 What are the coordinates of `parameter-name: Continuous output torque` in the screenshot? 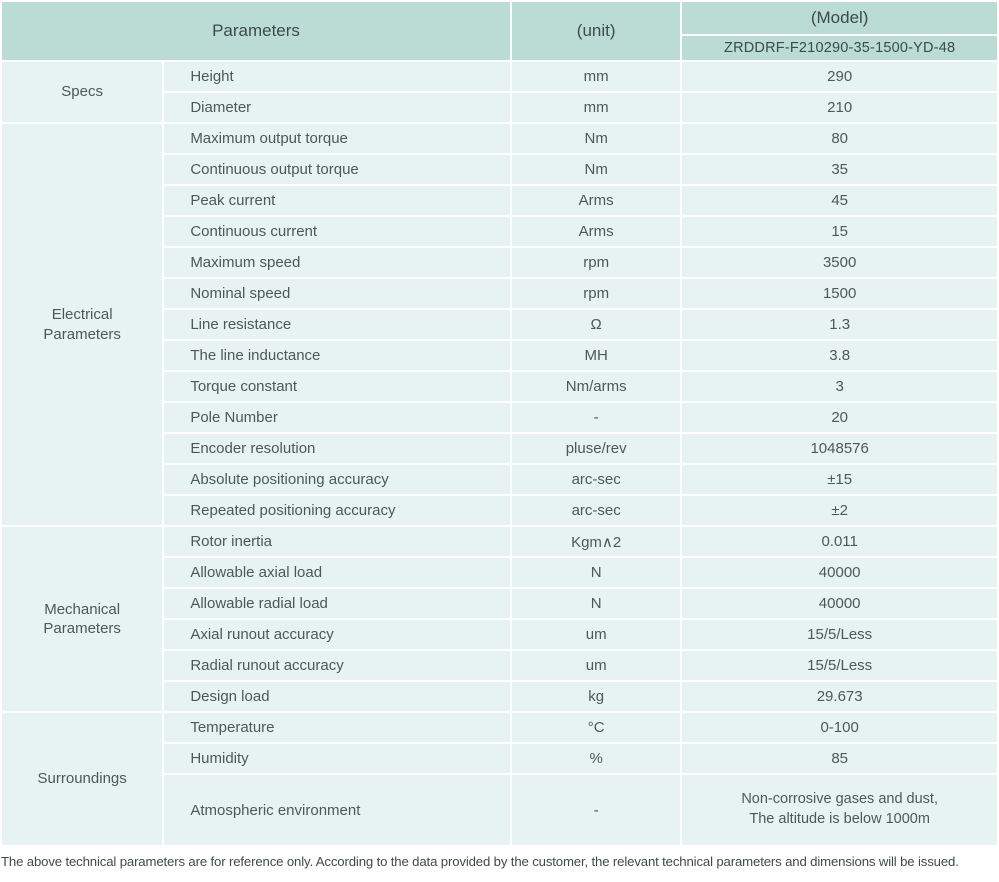 It's located at (337, 169).